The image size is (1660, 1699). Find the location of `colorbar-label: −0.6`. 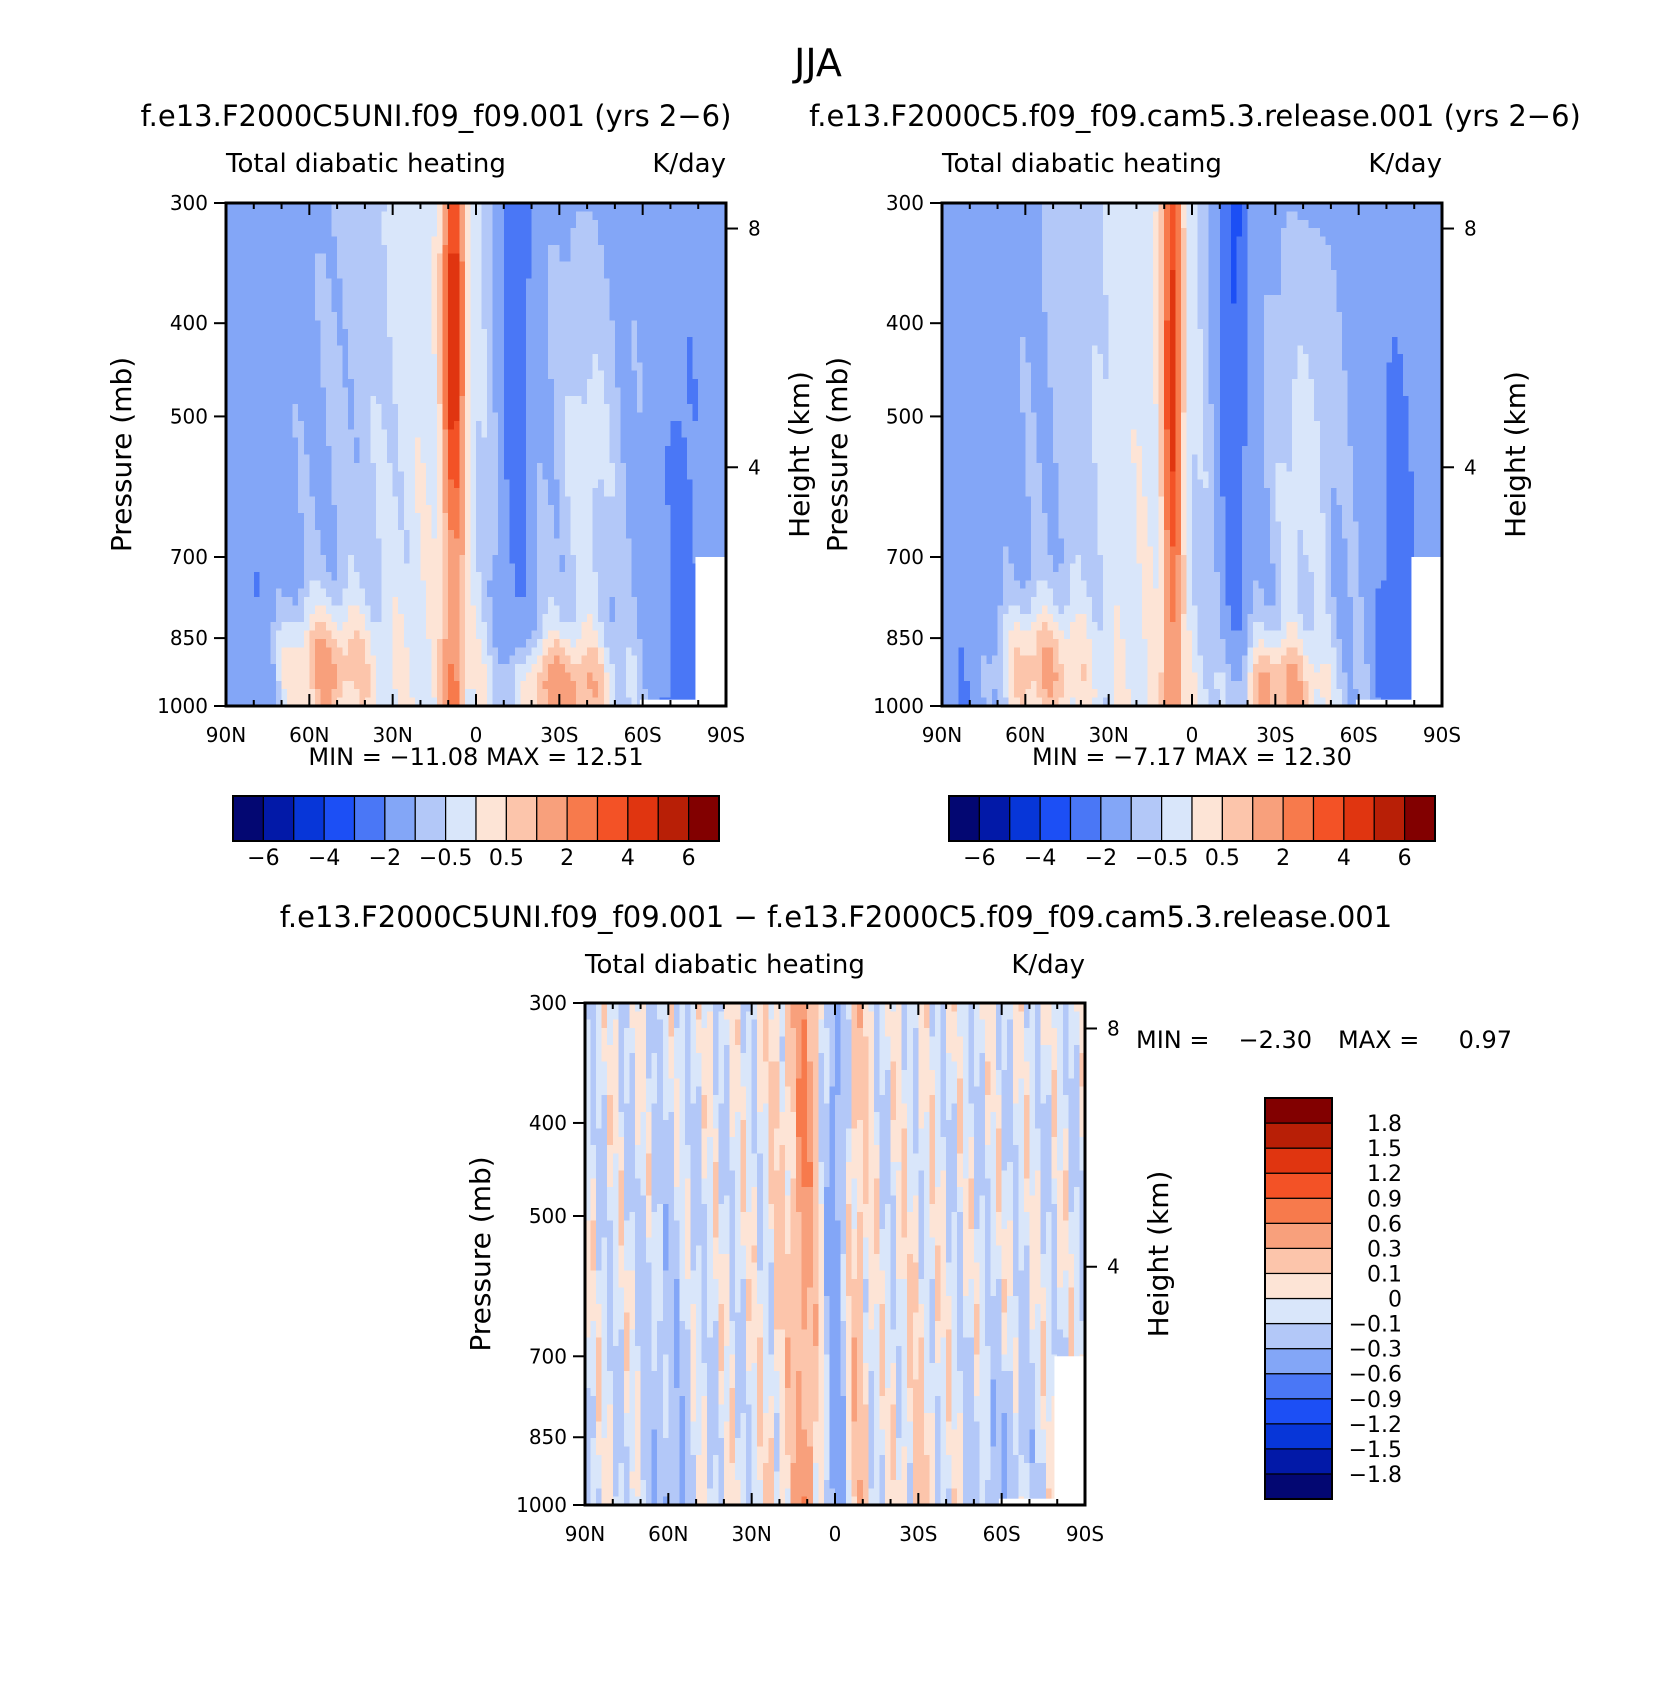

colorbar-label: −0.6 is located at coordinates (1375, 1375).